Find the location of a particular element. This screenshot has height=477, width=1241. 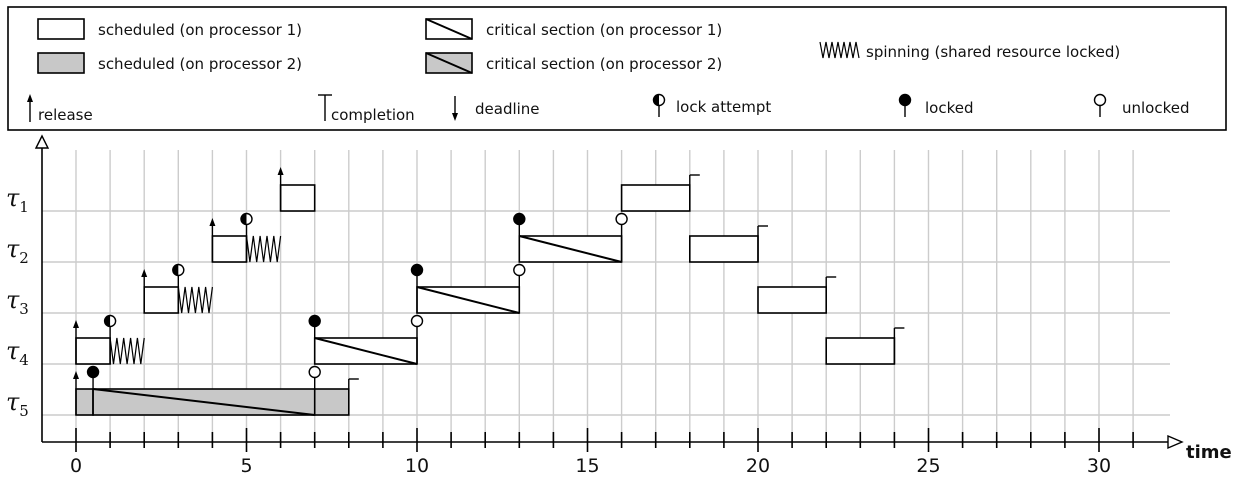

legend-lock-attempt-label: lock attempt is located at coordinates (723, 107).